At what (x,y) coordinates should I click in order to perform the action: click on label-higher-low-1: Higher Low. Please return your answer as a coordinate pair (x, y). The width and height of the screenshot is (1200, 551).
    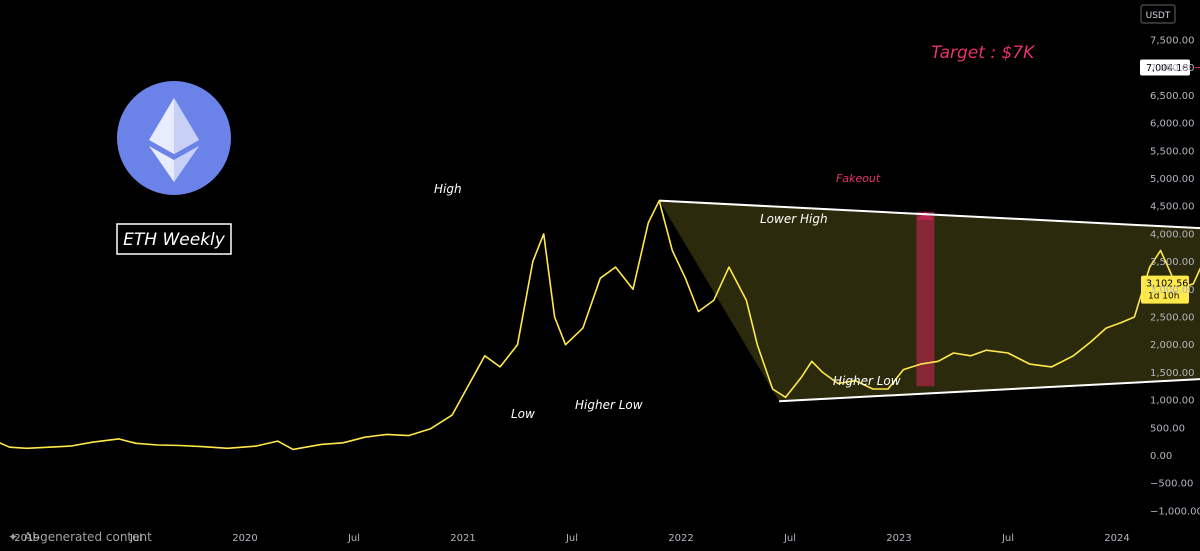
    Looking at the image, I should click on (609, 405).